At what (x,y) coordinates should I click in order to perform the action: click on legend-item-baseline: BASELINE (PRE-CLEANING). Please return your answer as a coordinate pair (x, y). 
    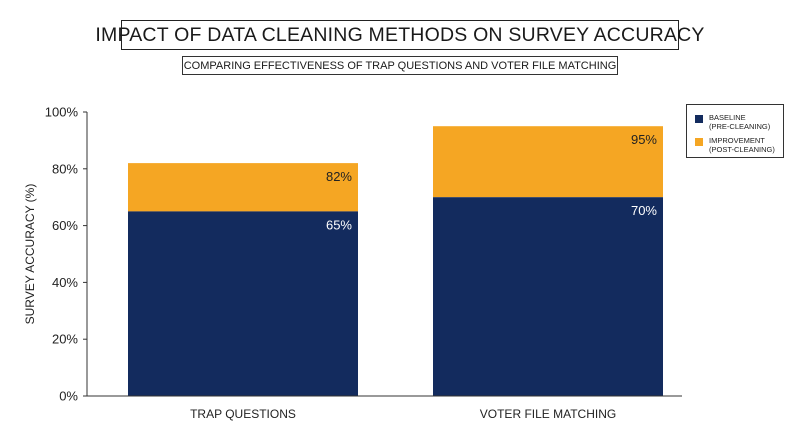
    Looking at the image, I should click on (738, 122).